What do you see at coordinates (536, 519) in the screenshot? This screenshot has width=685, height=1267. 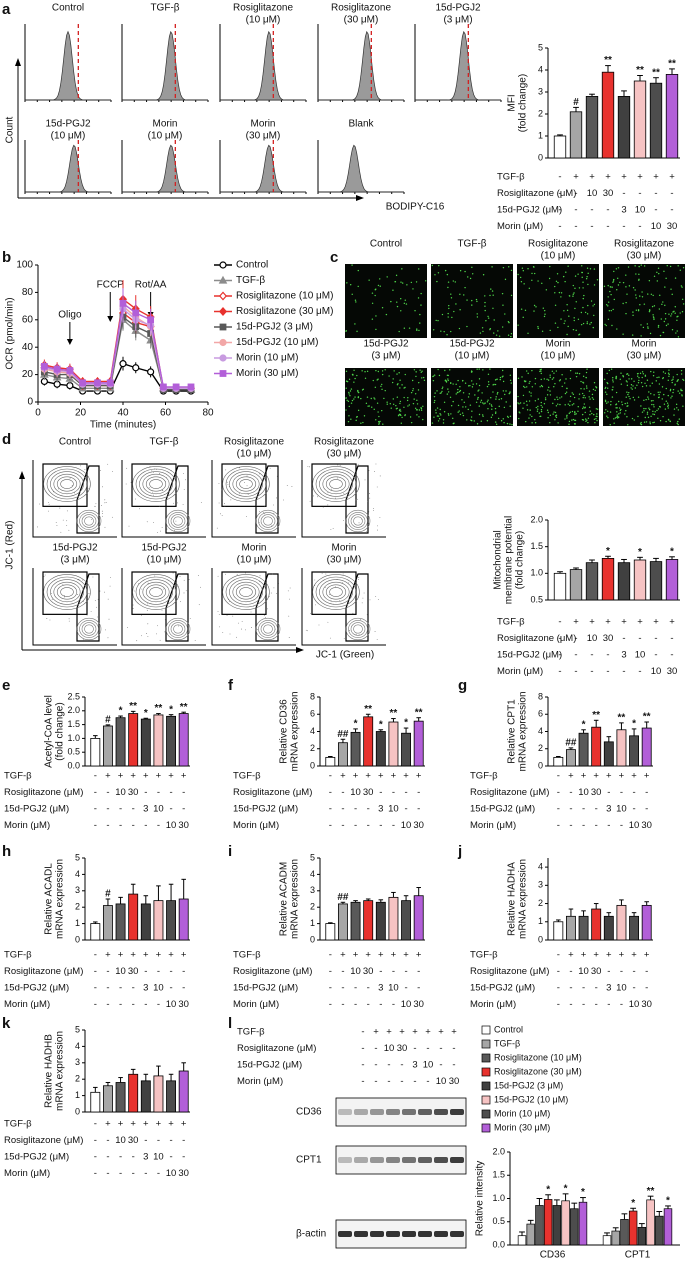 I see `y-tick-label: 2.0` at bounding box center [536, 519].